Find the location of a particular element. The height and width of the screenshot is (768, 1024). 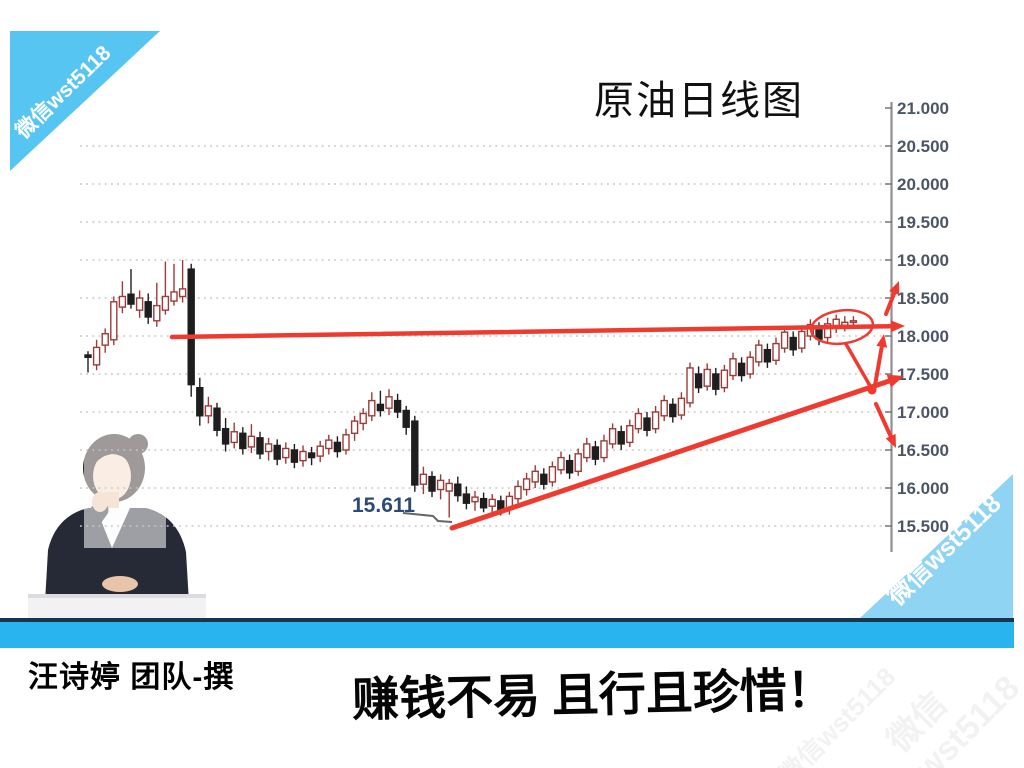

highlight-ellipse is located at coordinates (842, 327).